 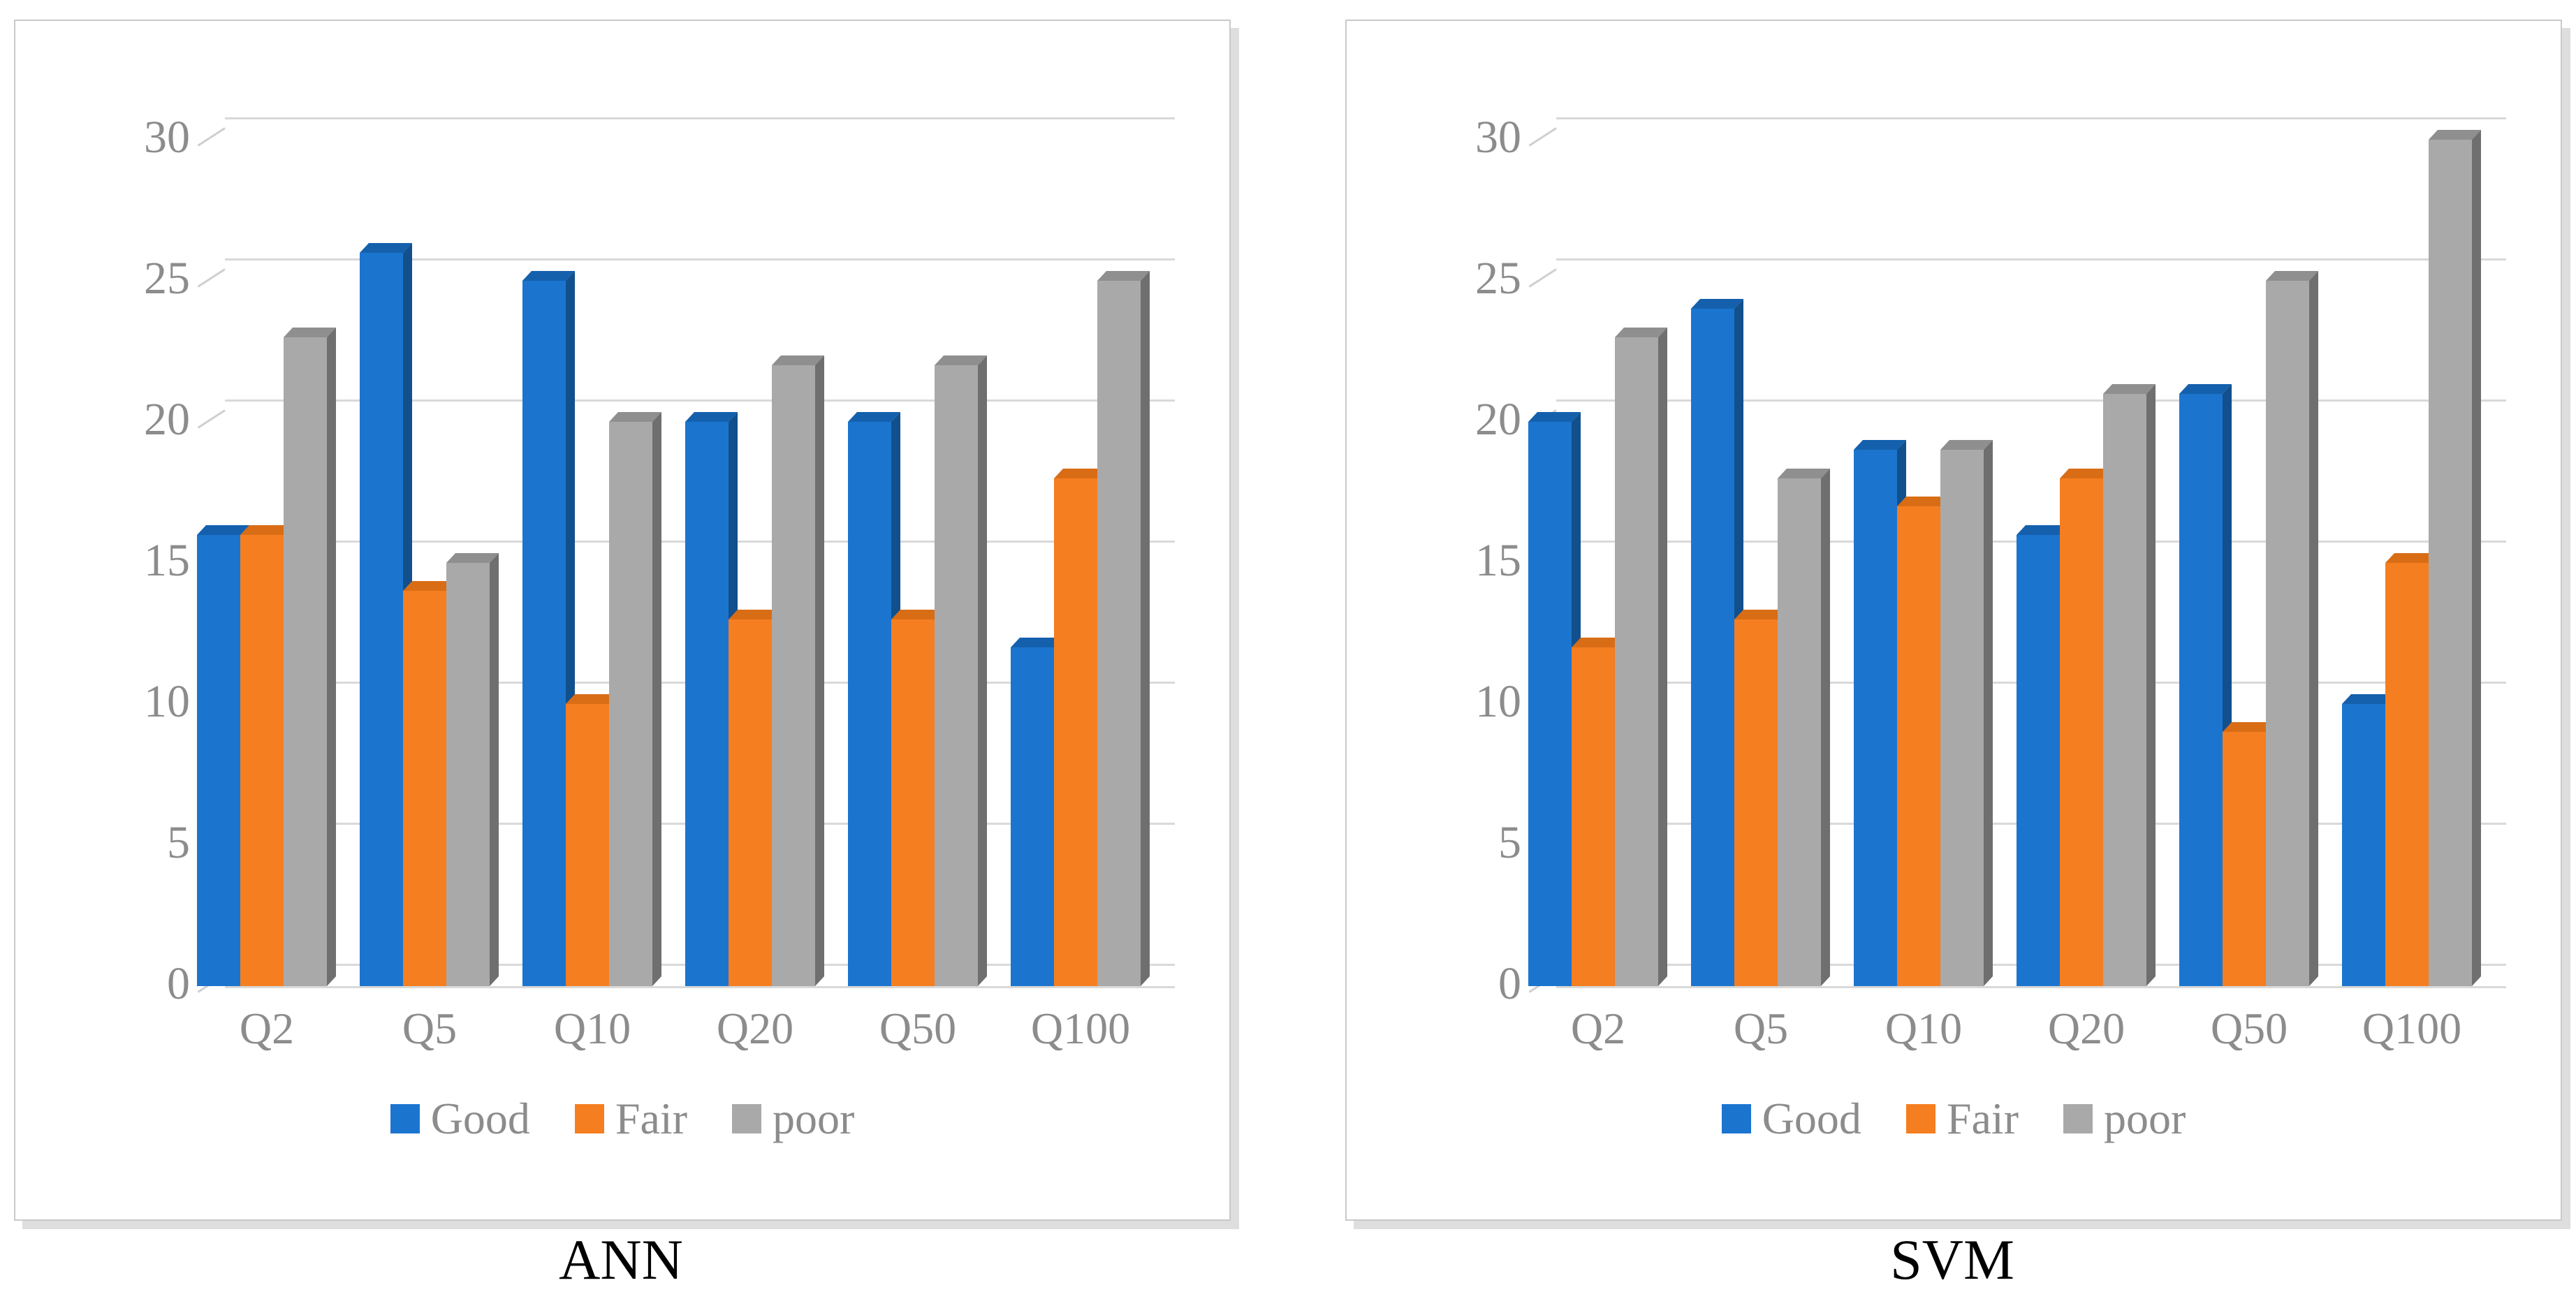 I want to click on legend-item-poor: poor, so click(x=2124, y=1118).